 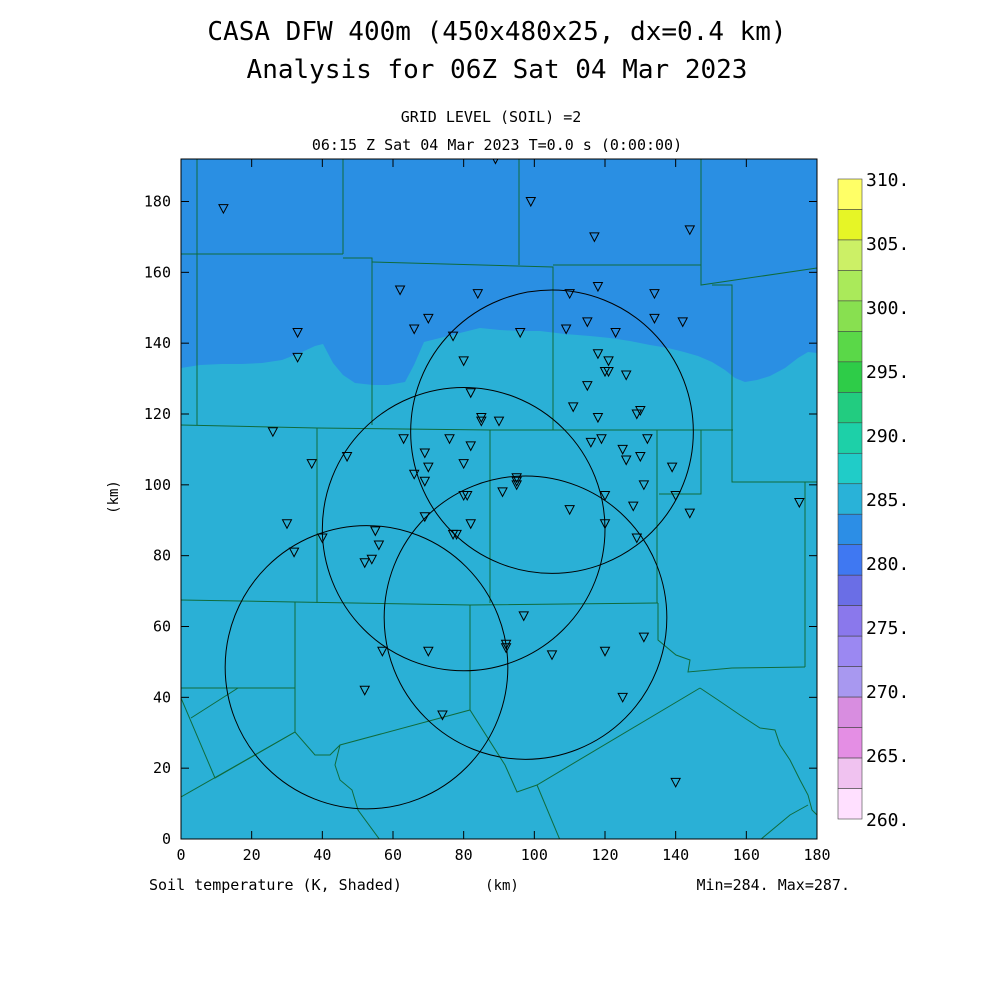 I want to click on colorbar-label: 265., so click(x=887, y=756).